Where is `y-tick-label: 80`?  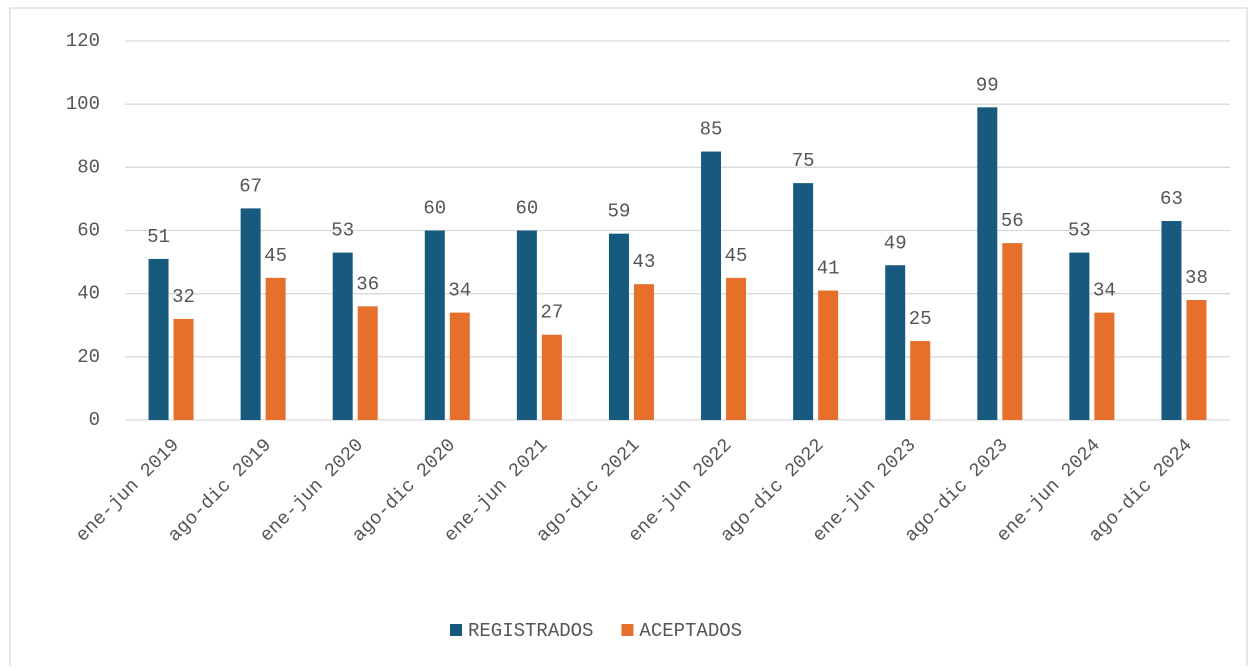 y-tick-label: 80 is located at coordinates (88, 167).